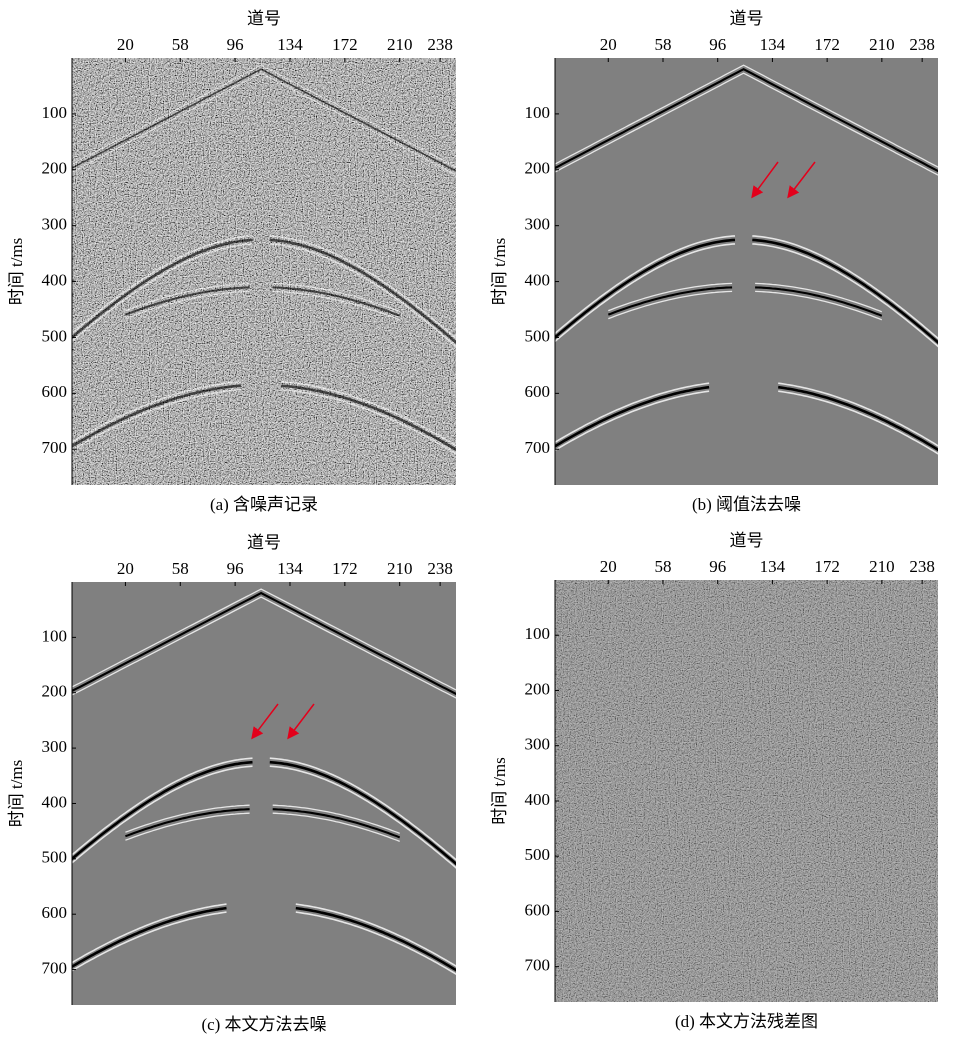  What do you see at coordinates (264, 504) in the screenshot?
I see `caption: (a) 含噪声记录` at bounding box center [264, 504].